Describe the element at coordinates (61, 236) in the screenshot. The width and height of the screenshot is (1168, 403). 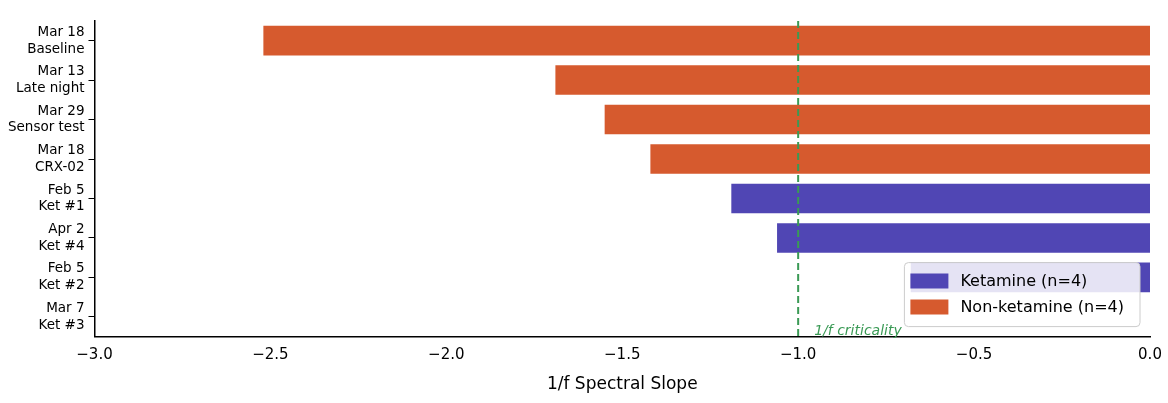
I see `y-tick-label: Apr 2 Ket #4` at that location.